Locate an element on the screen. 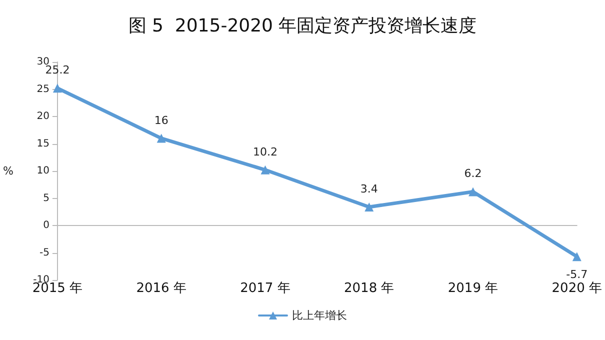  legend-label: 比上年增长 is located at coordinates (319, 315).